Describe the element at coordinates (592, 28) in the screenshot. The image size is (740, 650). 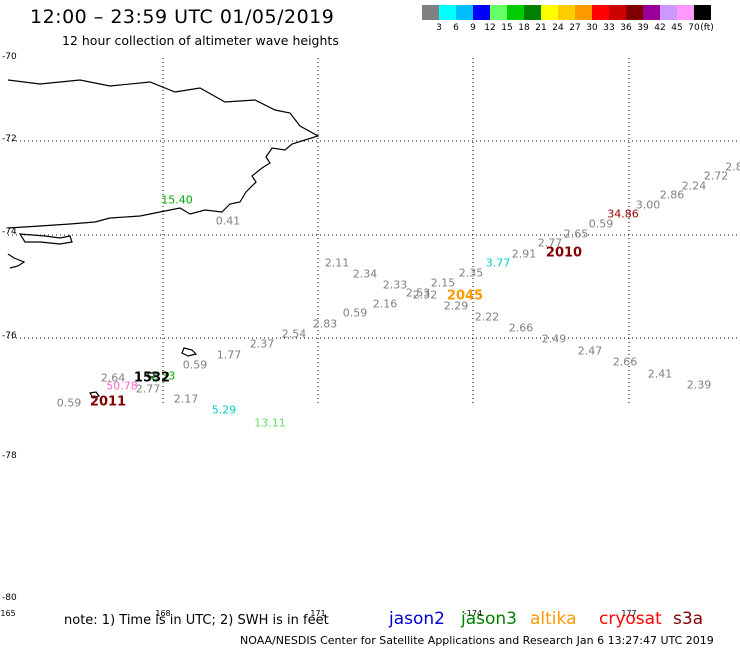
I see `color-scale-label: 30` at that location.